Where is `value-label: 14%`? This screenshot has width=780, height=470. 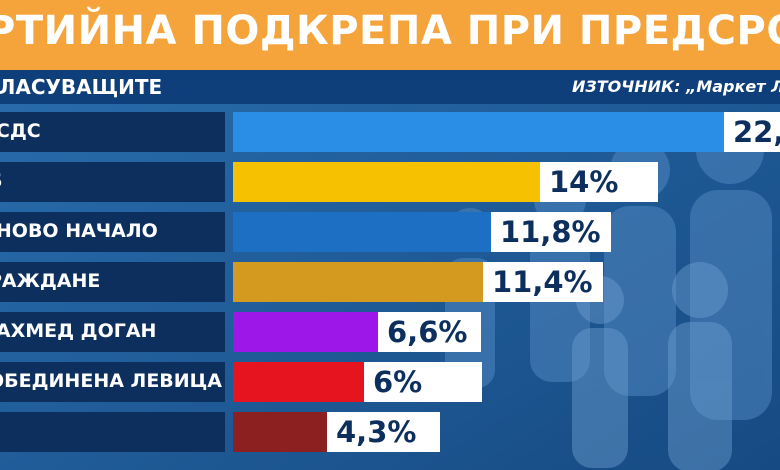
value-label: 14% is located at coordinates (599, 182).